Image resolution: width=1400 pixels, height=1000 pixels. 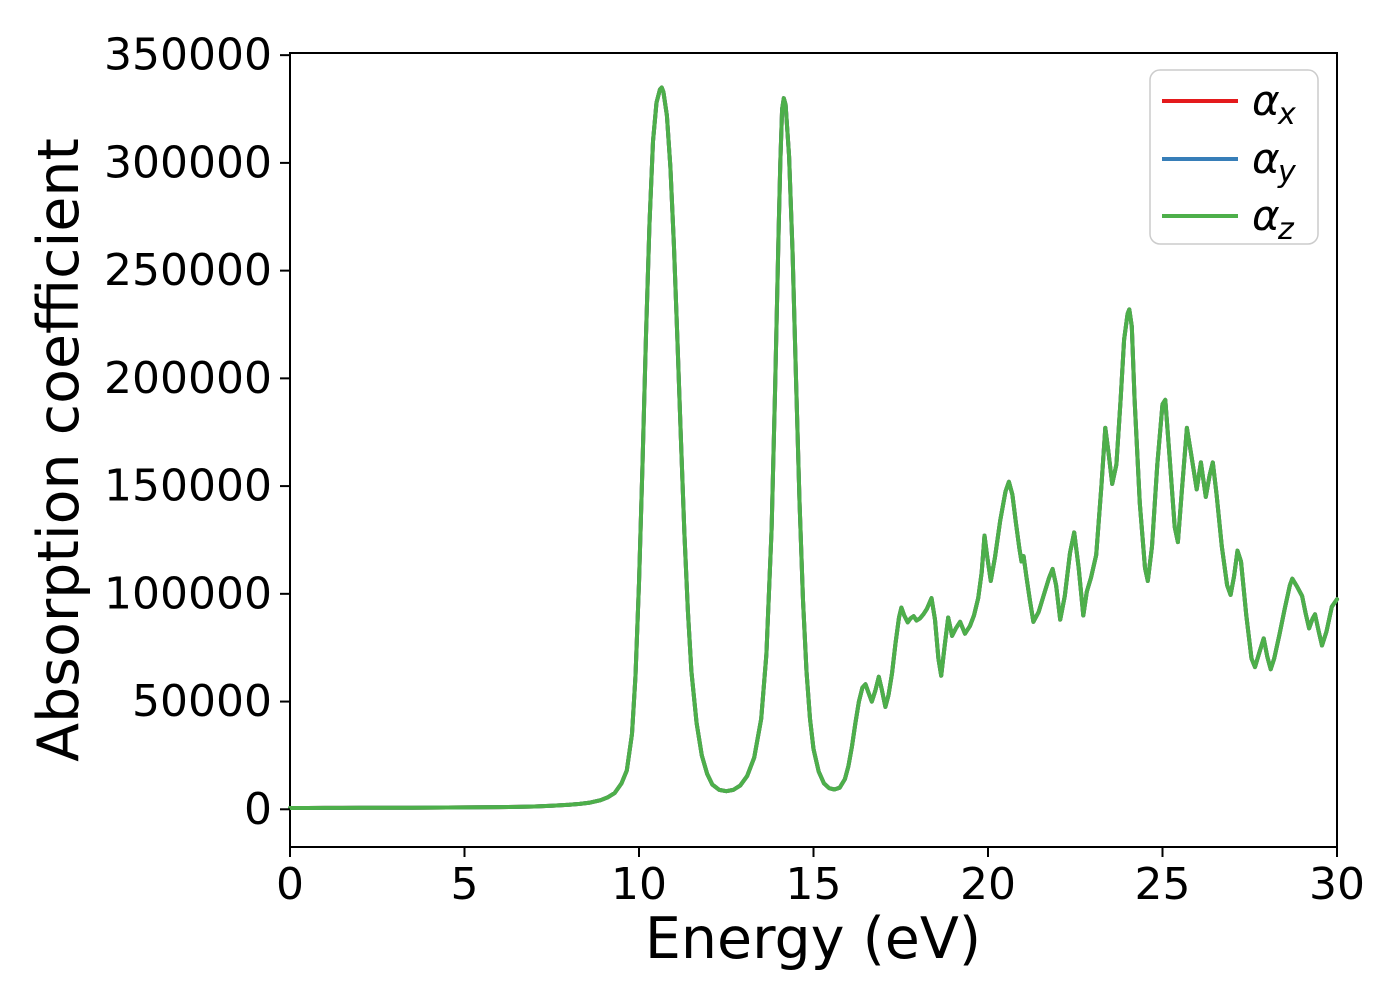 What do you see at coordinates (1266, 215) in the screenshot?
I see `legend-label-alpha-z: α` at bounding box center [1266, 215].